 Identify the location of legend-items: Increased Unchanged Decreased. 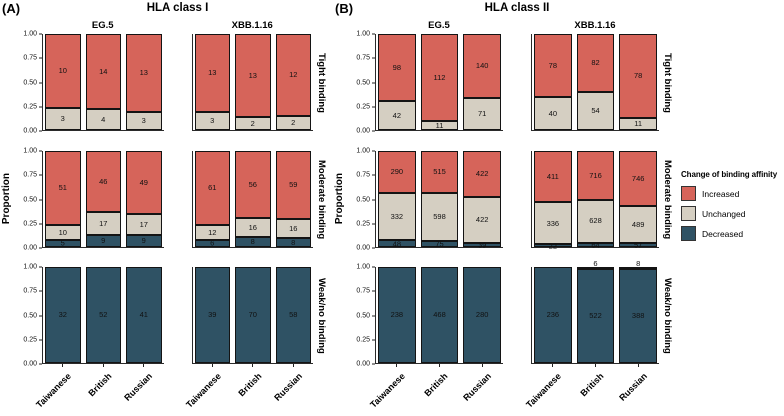
(732, 213).